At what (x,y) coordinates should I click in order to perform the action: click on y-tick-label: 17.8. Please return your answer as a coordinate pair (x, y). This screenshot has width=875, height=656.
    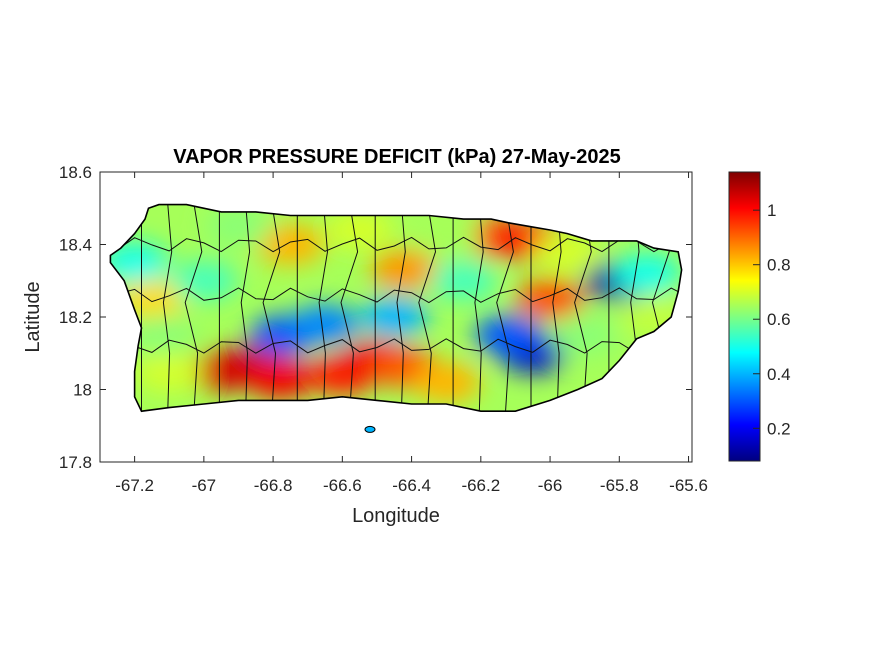
    Looking at the image, I should click on (75, 462).